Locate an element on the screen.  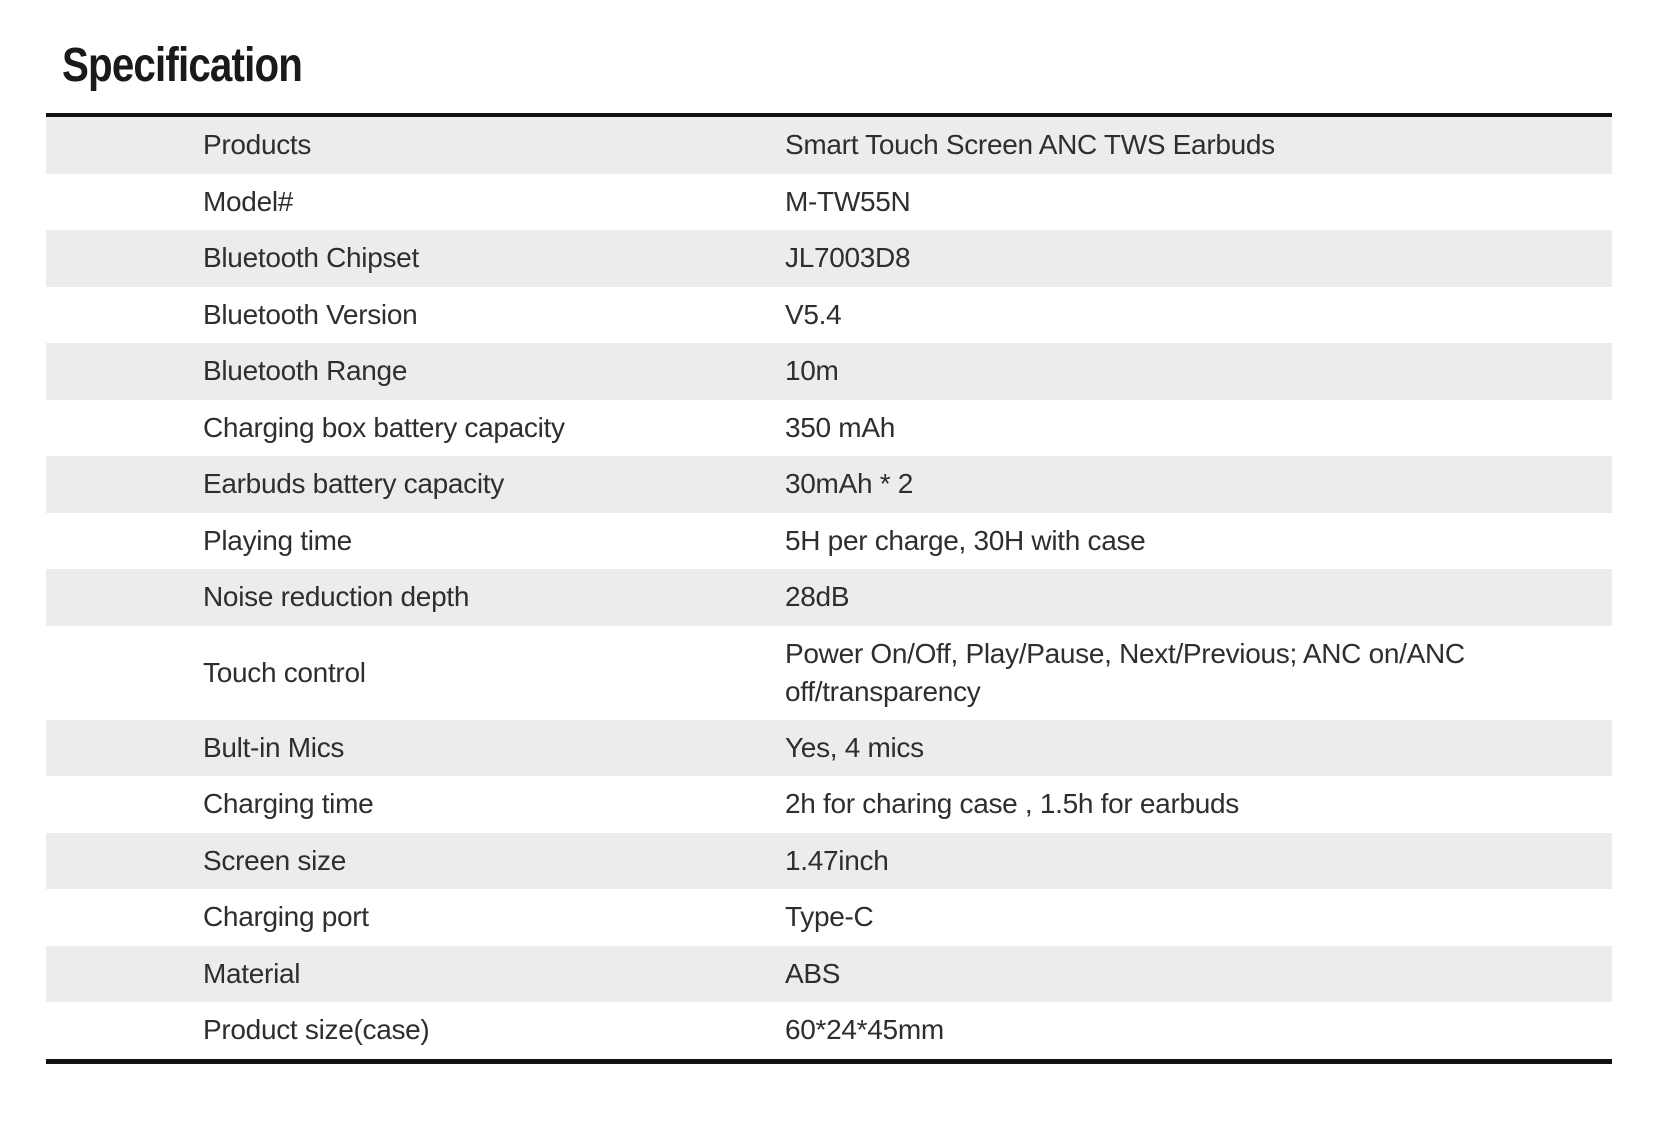
table-row: Model# M-TW55N is located at coordinates (829, 202).